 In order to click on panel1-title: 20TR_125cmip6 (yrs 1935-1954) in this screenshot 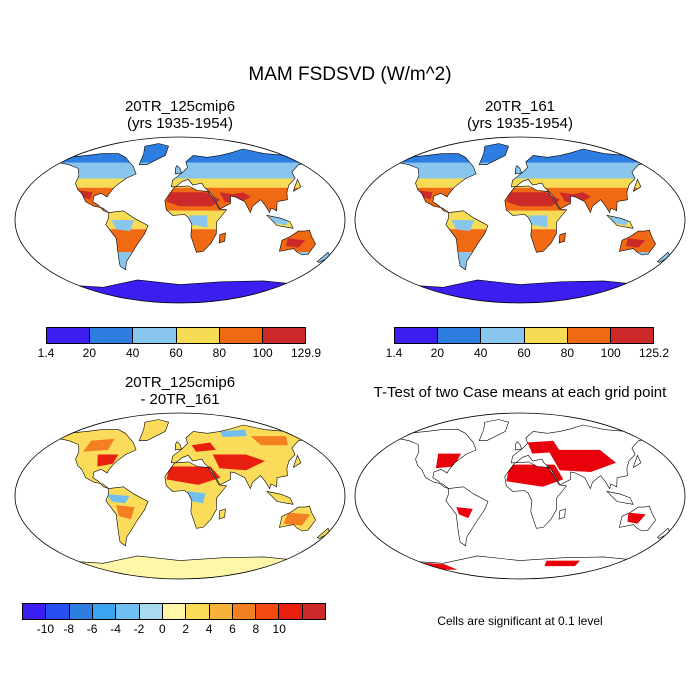, I will do `click(180, 115)`.